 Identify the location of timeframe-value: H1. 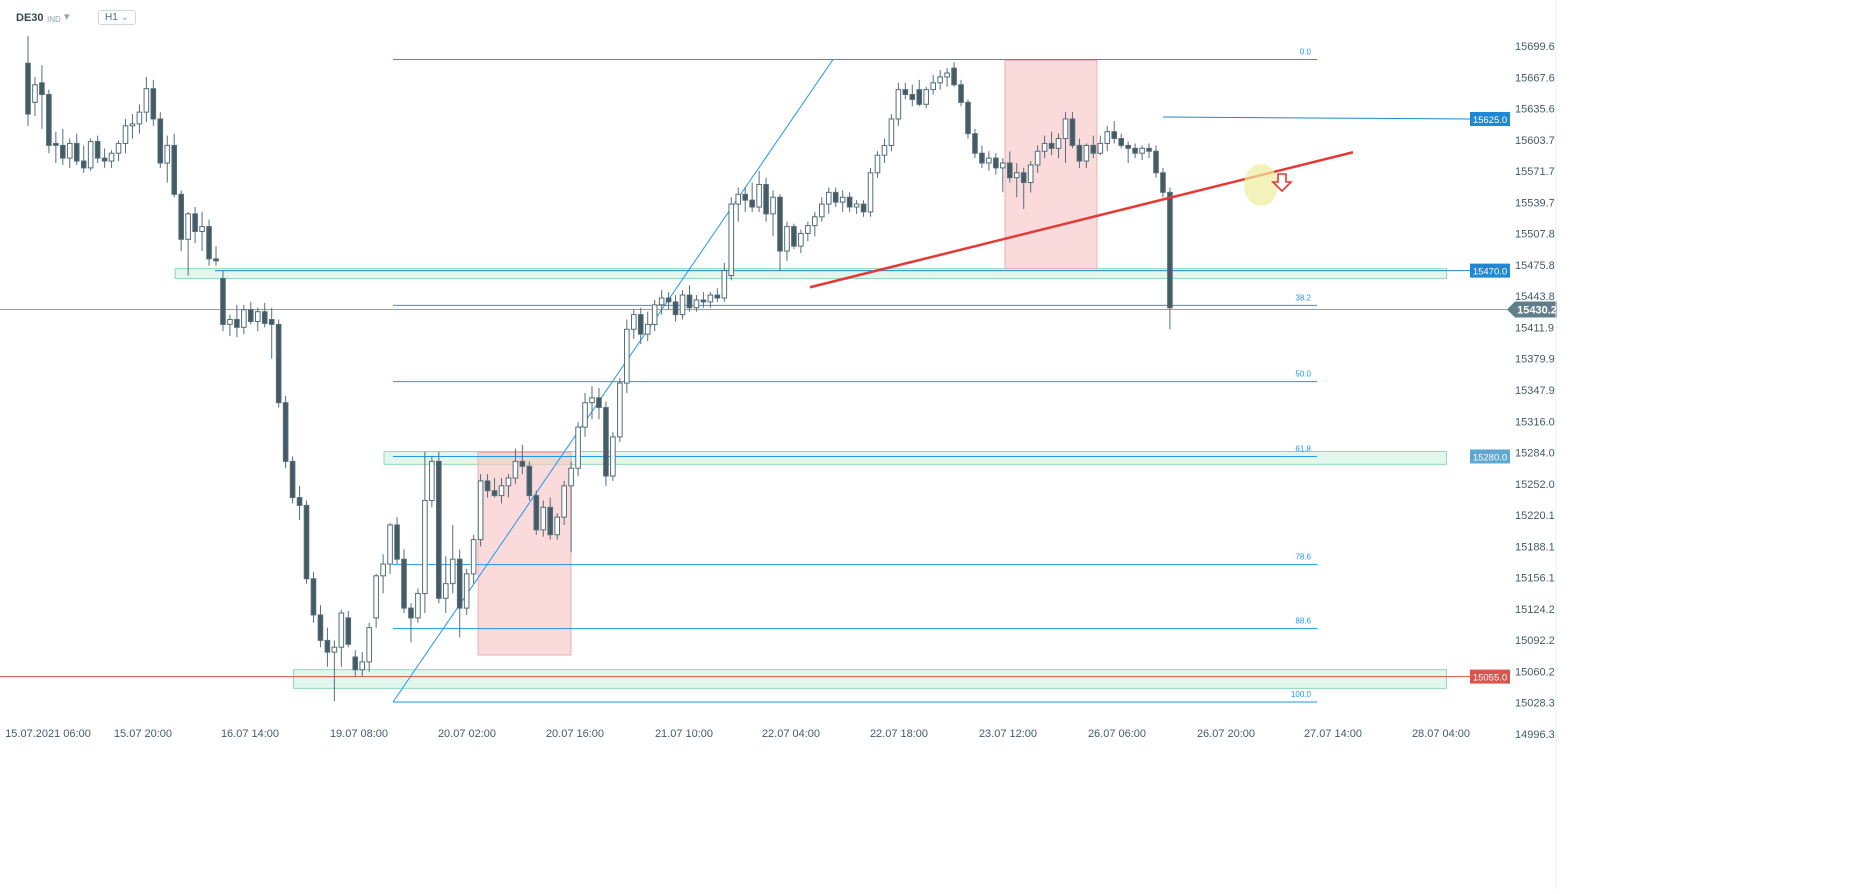
(111, 17).